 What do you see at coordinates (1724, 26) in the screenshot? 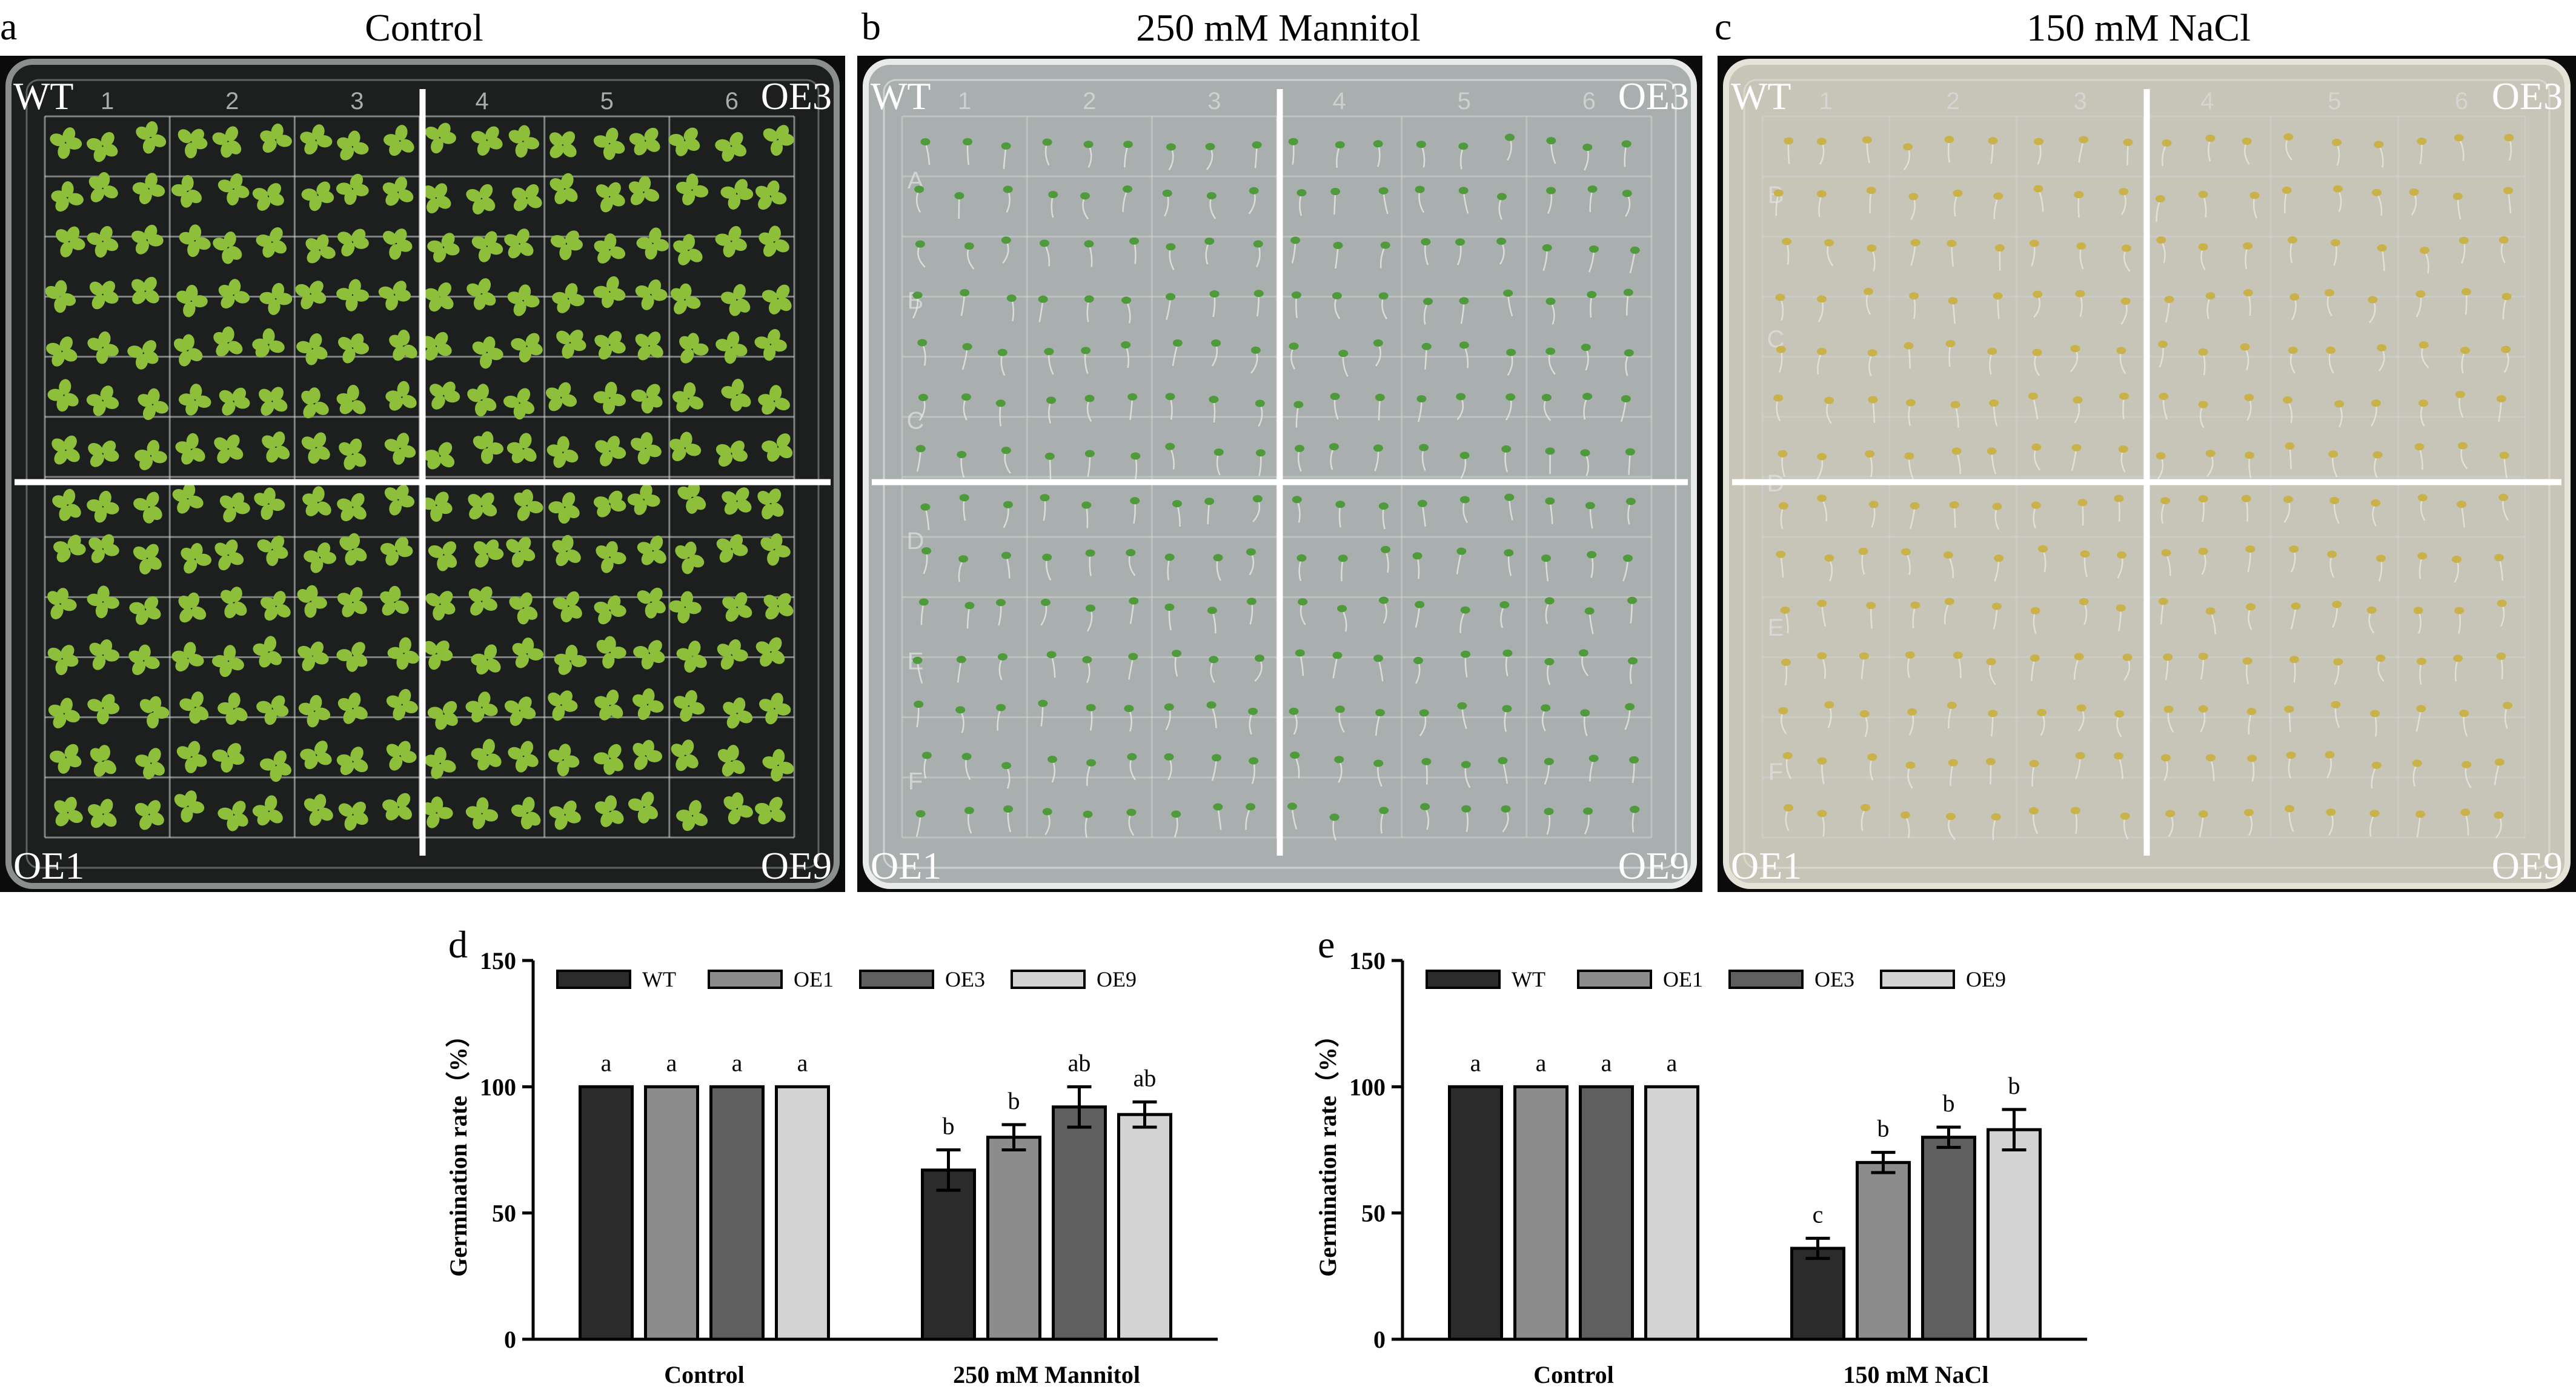
I see `panel-letter-c: c` at bounding box center [1724, 26].